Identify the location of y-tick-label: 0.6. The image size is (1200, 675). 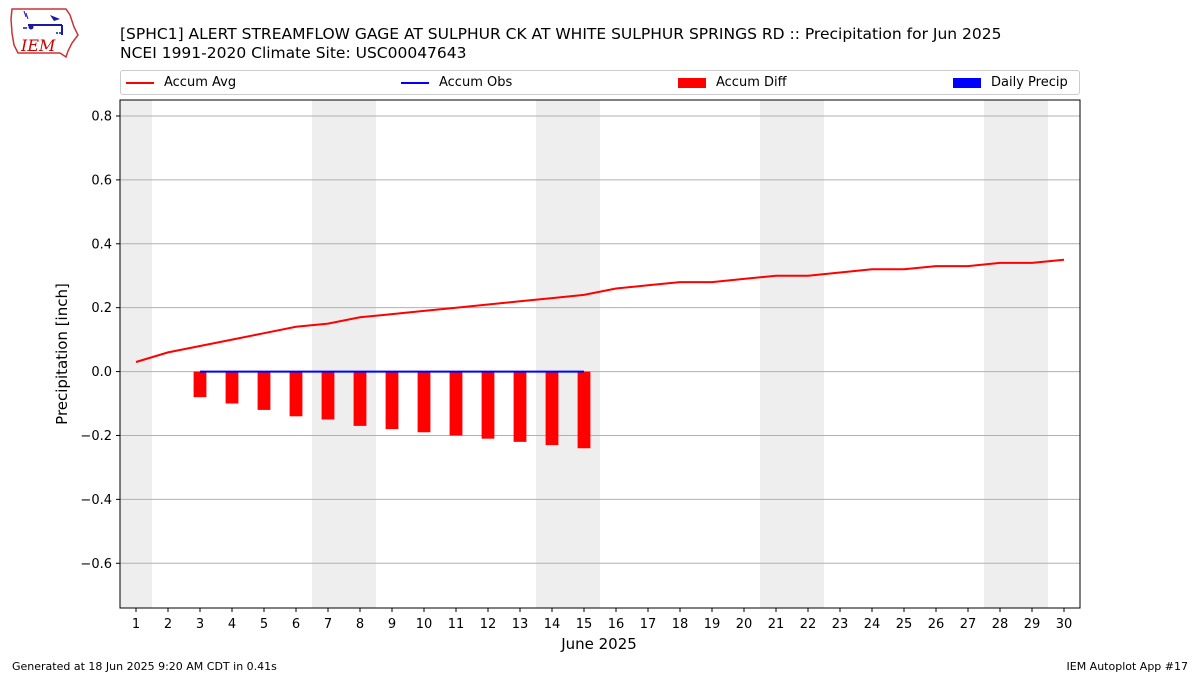
(101, 180).